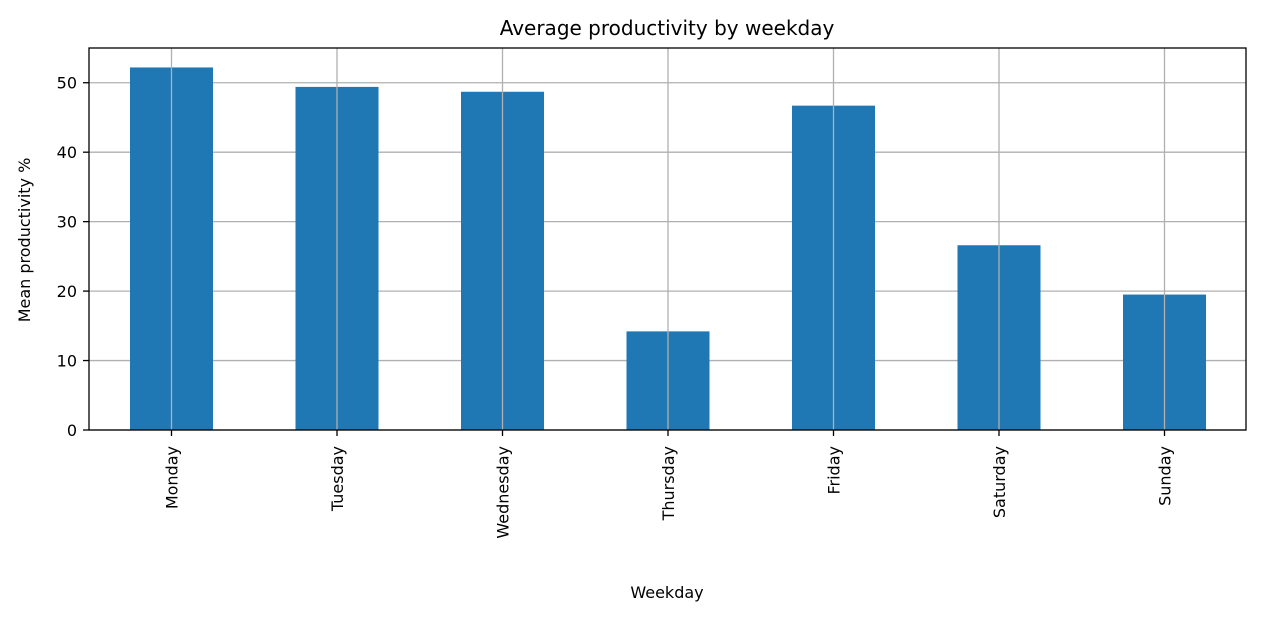  Describe the element at coordinates (67, 222) in the screenshot. I see `y-tick-label-3: 30` at that location.